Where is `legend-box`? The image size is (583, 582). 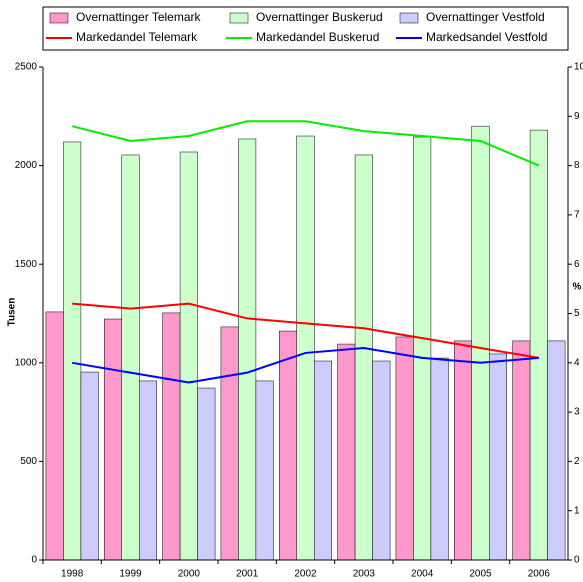
legend-box is located at coordinates (305, 28).